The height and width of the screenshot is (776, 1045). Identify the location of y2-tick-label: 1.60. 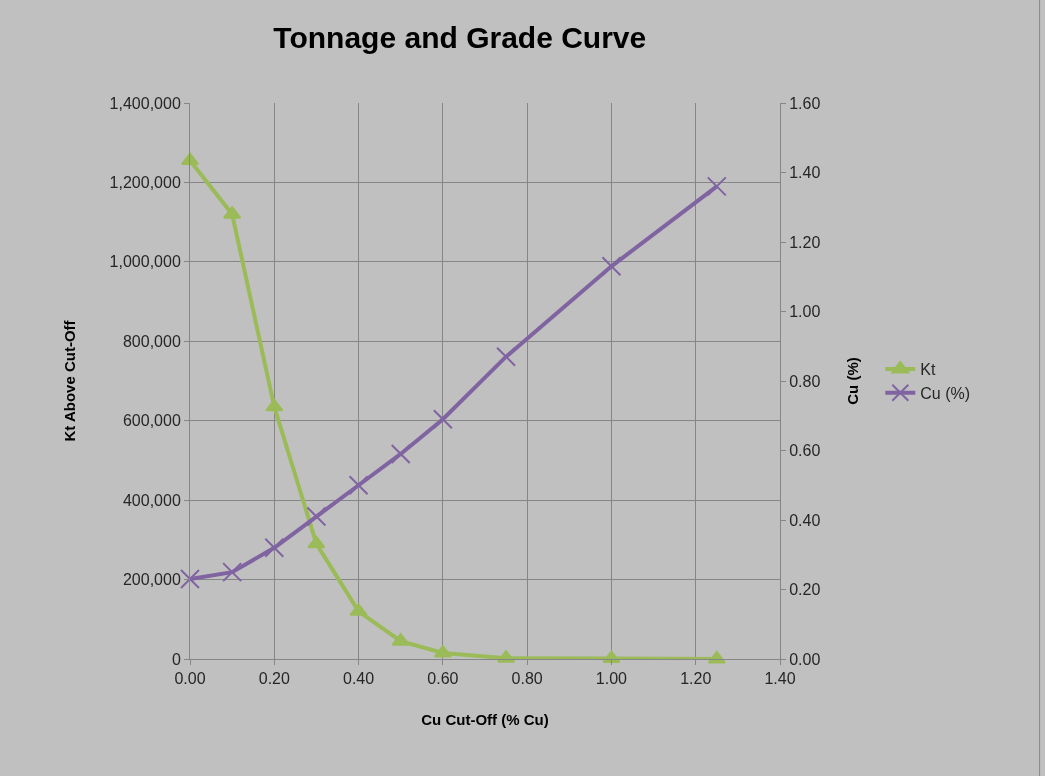
(805, 103).